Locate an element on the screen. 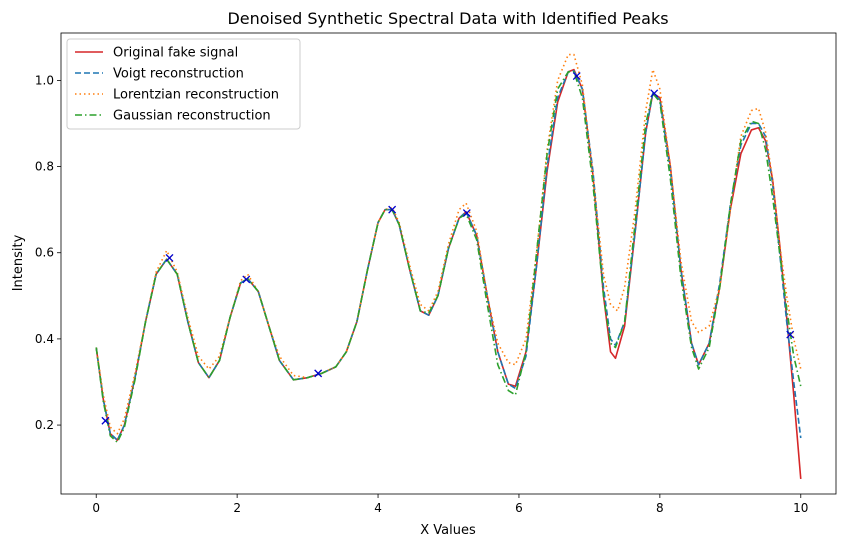 The image size is (846, 547). y-tick-label: 0.2 is located at coordinates (44, 425).